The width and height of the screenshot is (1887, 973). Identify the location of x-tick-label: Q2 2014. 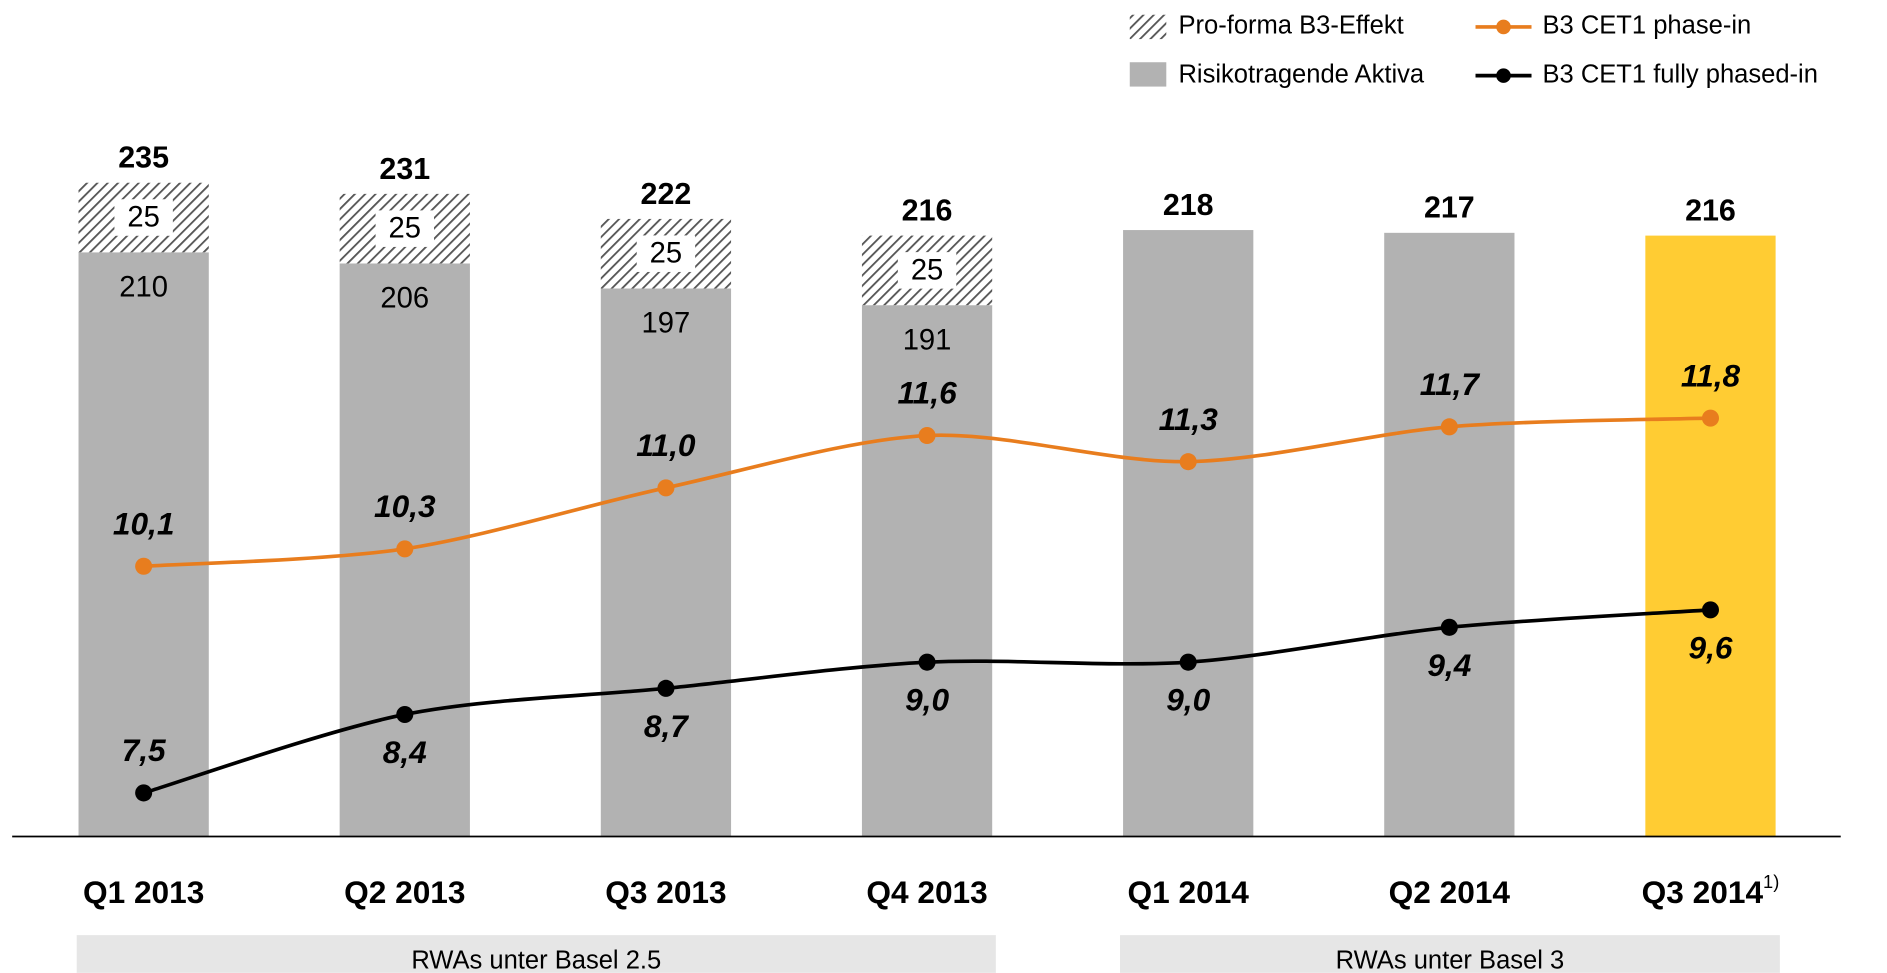
(1450, 892).